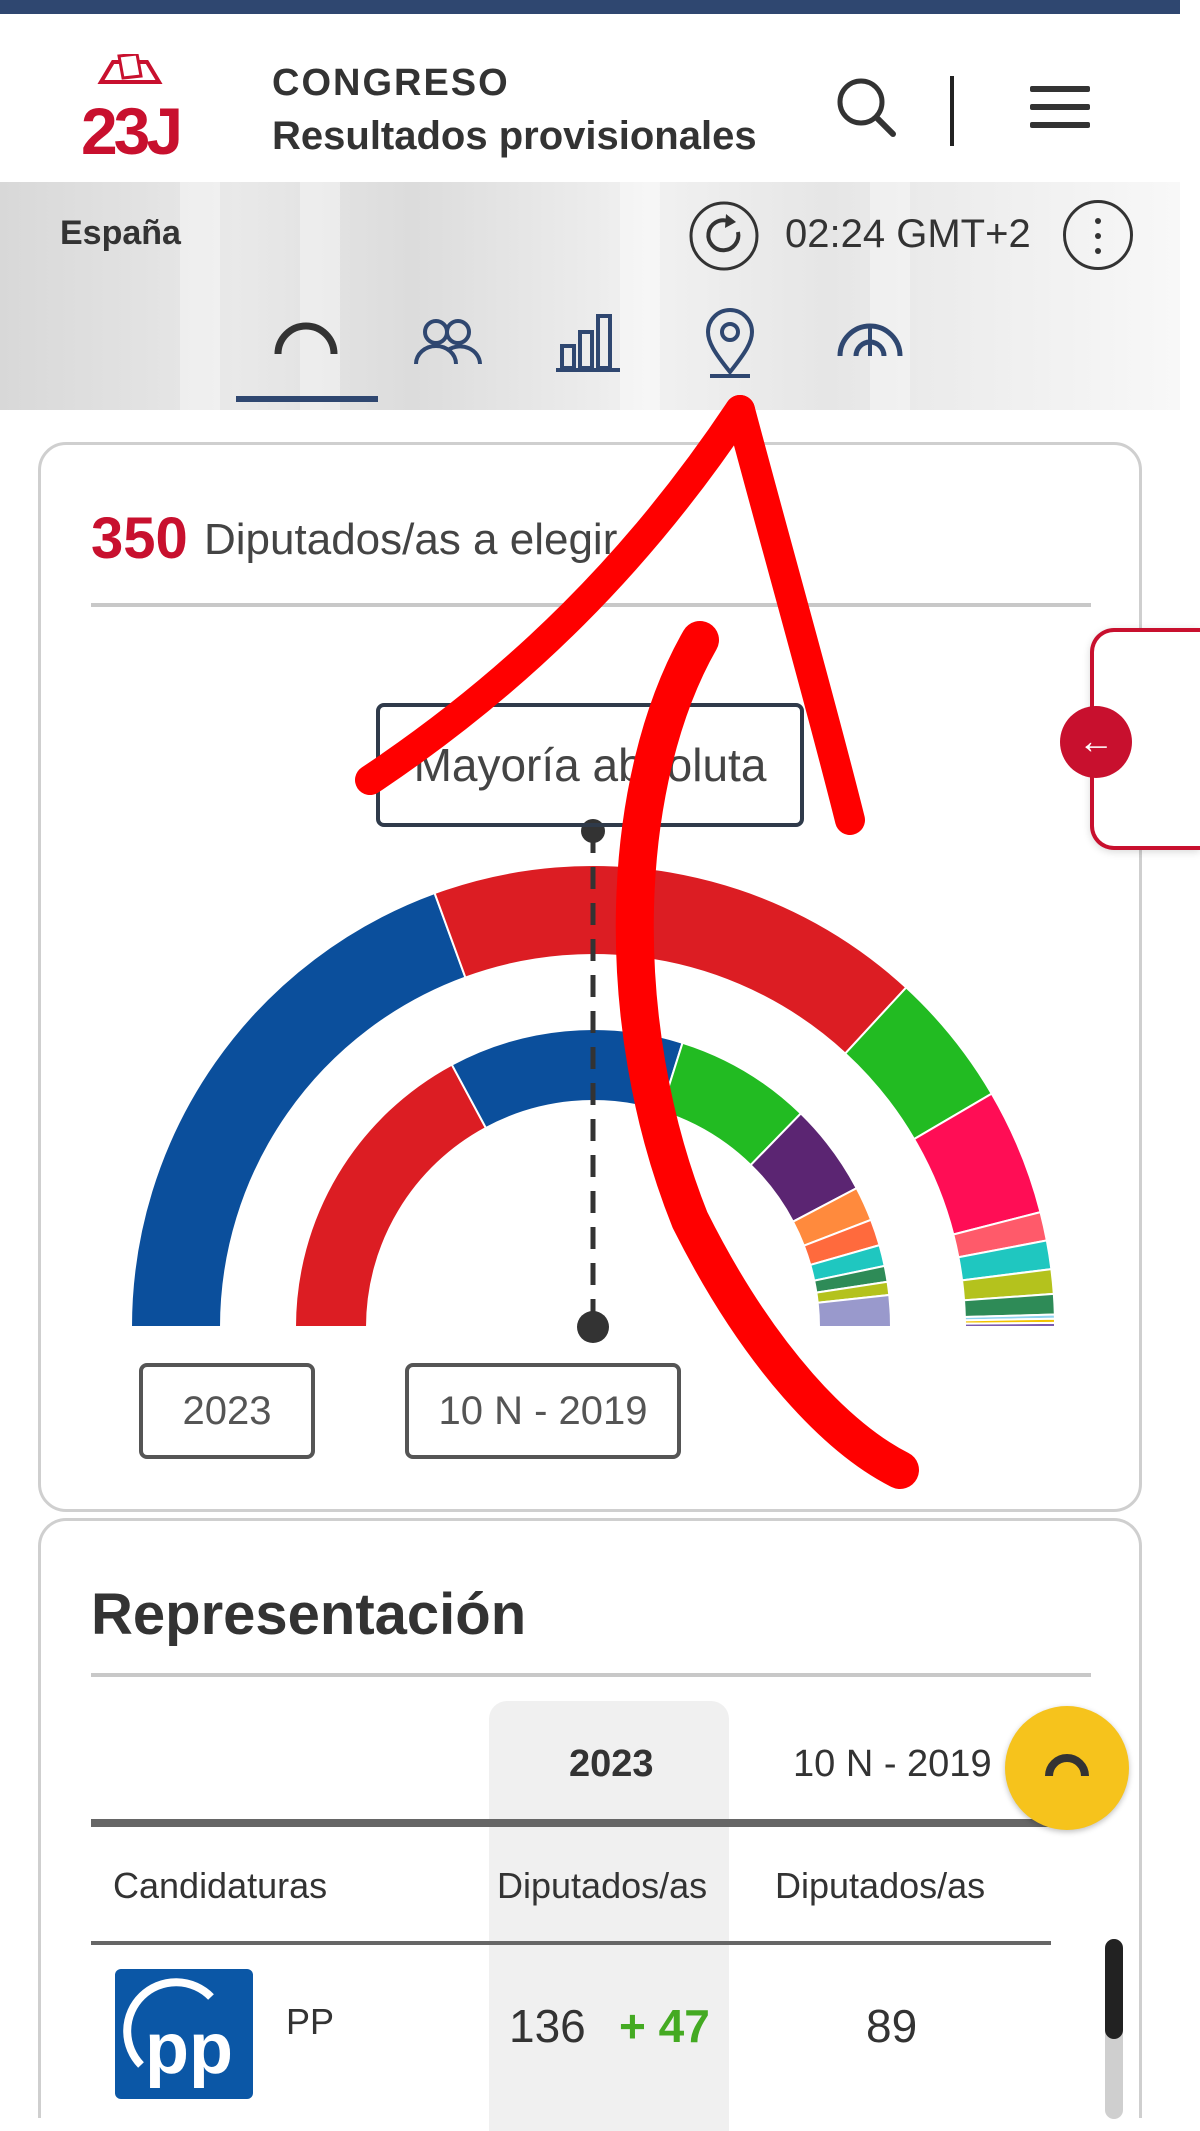 The height and width of the screenshot is (2131, 1200). Describe the element at coordinates (571, 1823) in the screenshot. I see `table-header-rule` at that location.